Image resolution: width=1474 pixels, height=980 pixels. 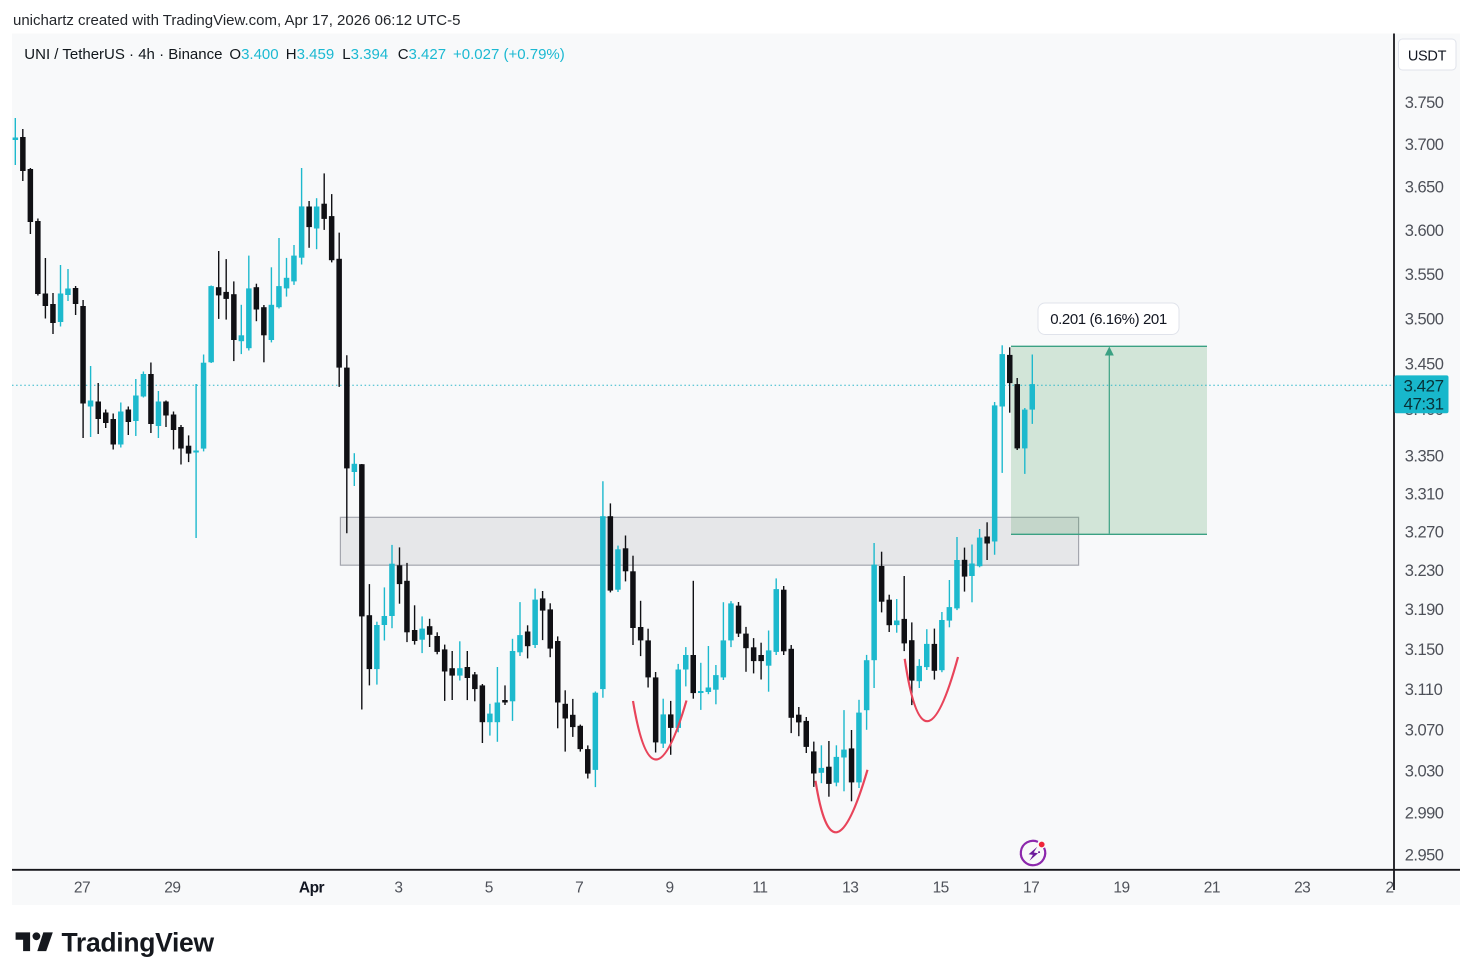 What do you see at coordinates (1424, 856) in the screenshot?
I see `svg-text: 2.950` at bounding box center [1424, 856].